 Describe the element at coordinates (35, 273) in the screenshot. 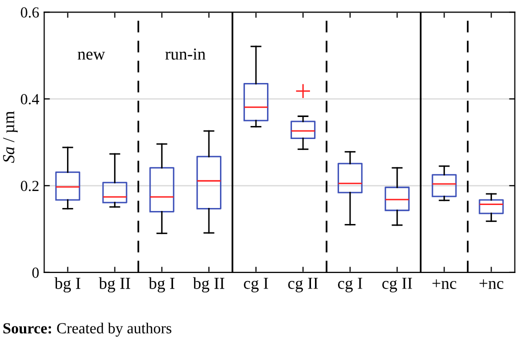

I see `y-tick-label: 0` at that location.